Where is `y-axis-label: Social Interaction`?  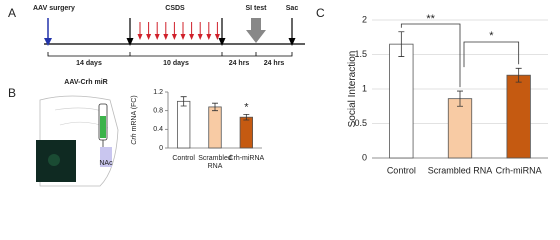
y-axis-label: Social Interaction is located at coordinates (352, 89).